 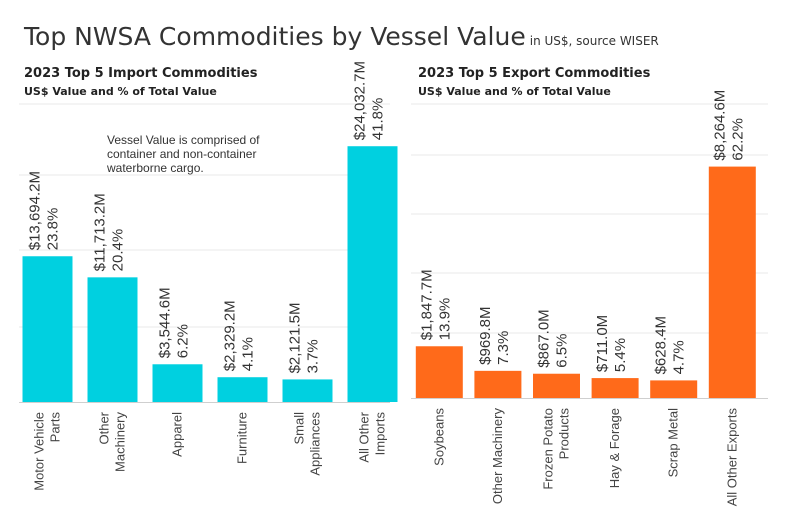 What do you see at coordinates (497, 456) in the screenshot?
I see `export-category-label: Other Machinery` at bounding box center [497, 456].